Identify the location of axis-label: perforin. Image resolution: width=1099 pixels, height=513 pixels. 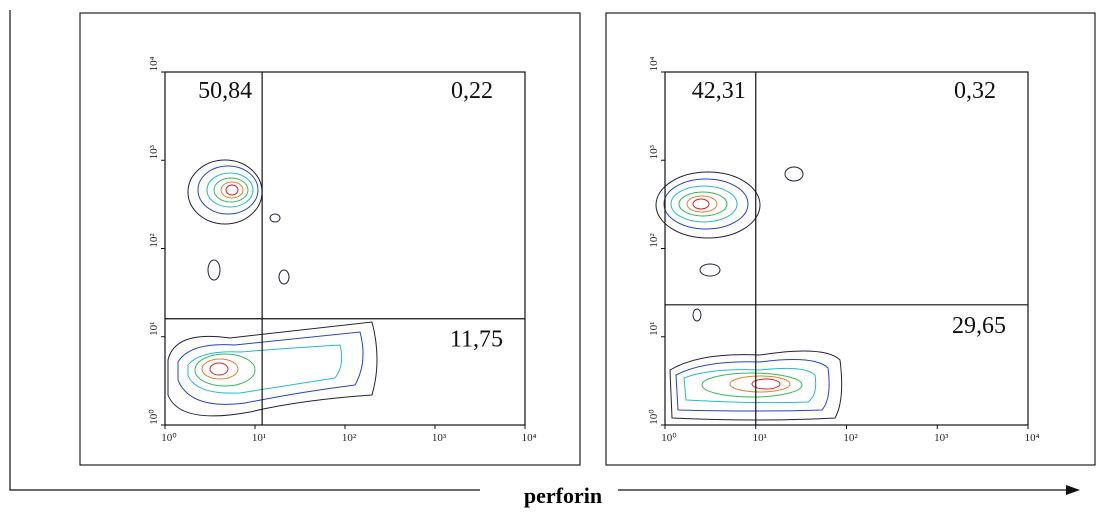
(563, 495).